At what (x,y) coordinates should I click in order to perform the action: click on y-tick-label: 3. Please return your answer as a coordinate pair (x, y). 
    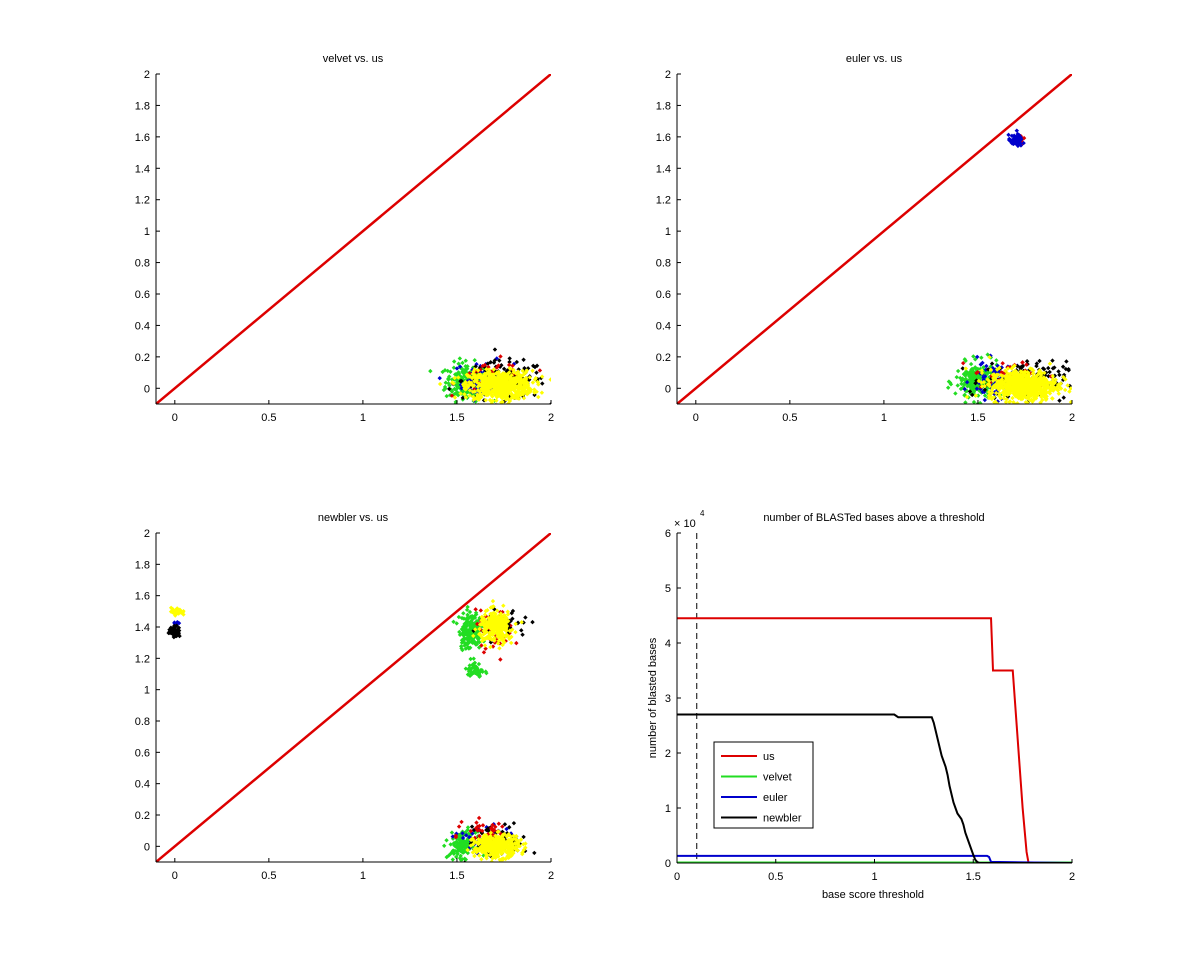
    Looking at the image, I should click on (668, 699).